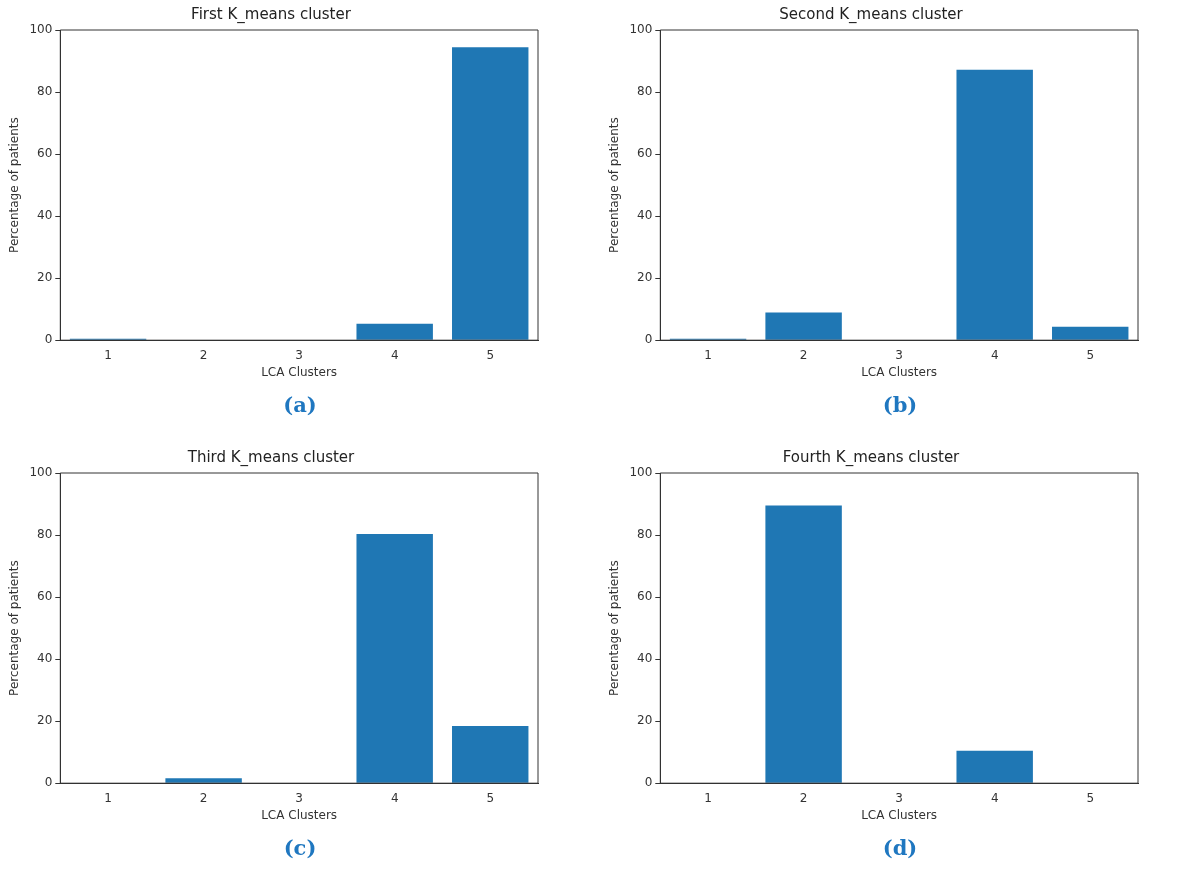 The image size is (1200, 886). Describe the element at coordinates (300, 847) in the screenshot. I see `text: (c)` at that location.